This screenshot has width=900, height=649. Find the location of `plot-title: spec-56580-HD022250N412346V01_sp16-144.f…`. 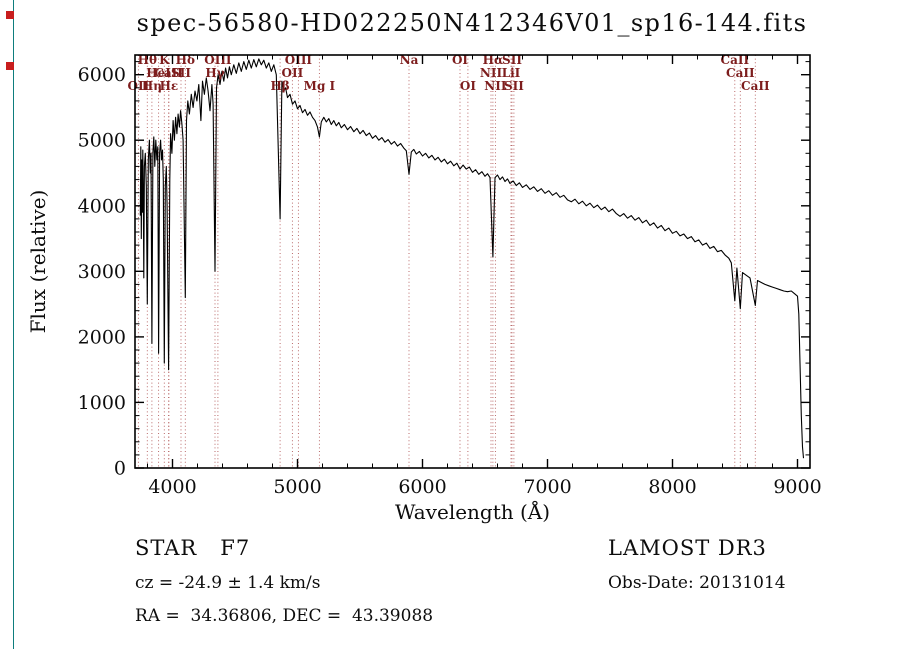

plot-title: spec-56580-HD022250N412346V01_sp16-144.f… is located at coordinates (472, 23).